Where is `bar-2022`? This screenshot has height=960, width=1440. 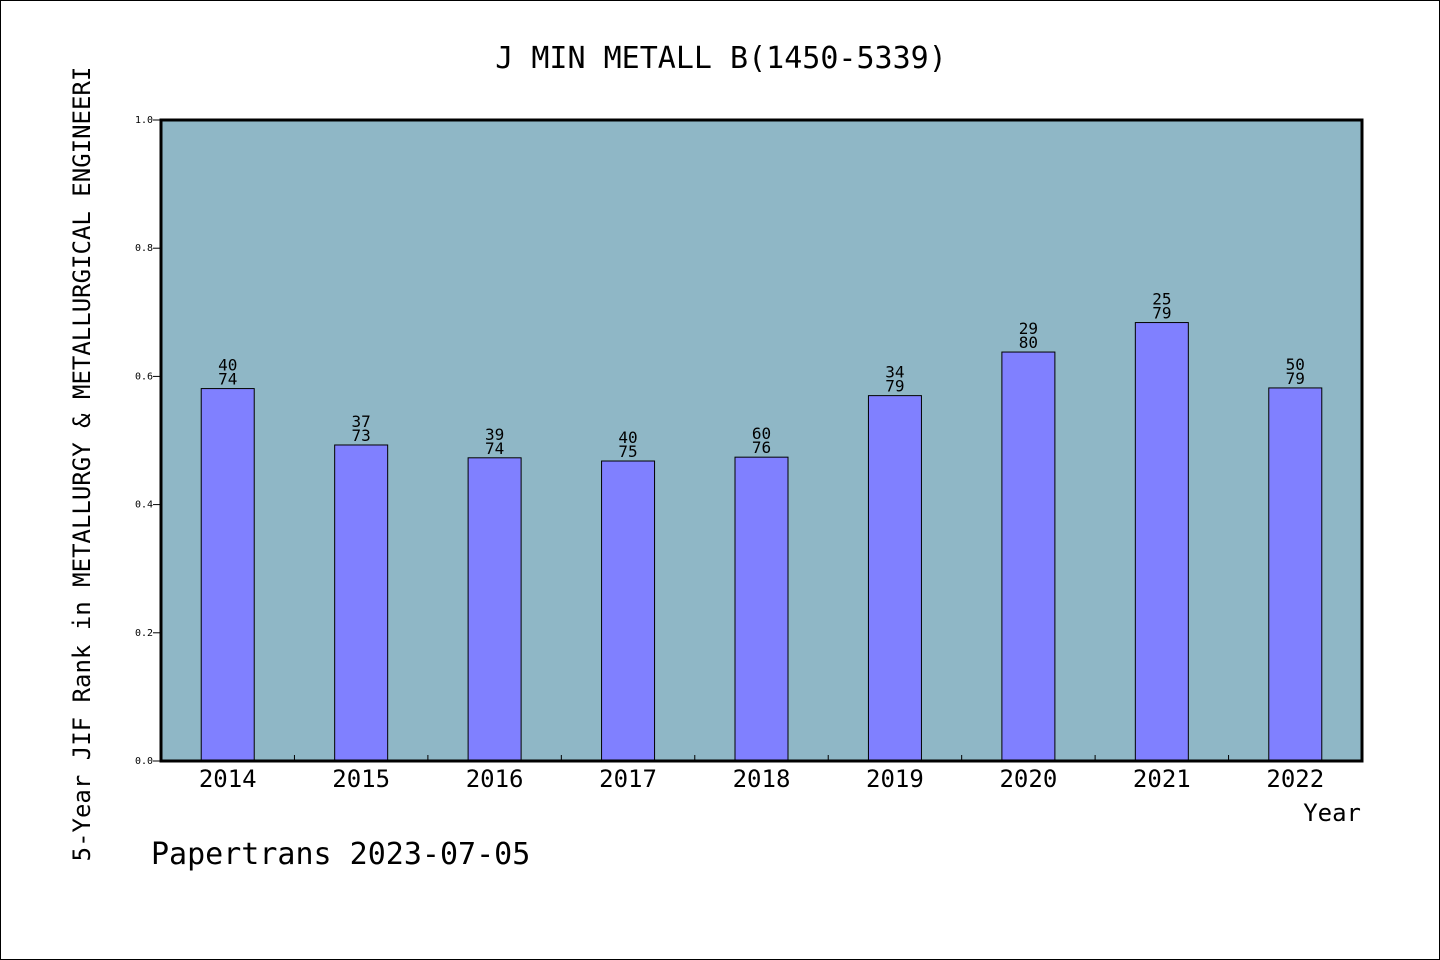
bar-2022 is located at coordinates (1295, 574).